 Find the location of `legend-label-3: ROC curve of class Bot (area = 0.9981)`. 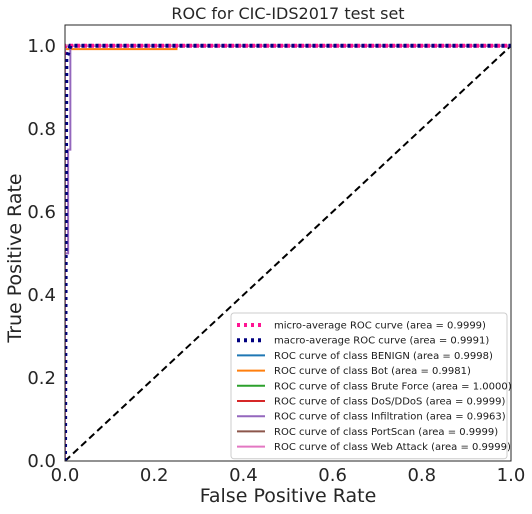

legend-label-3: ROC curve of class Bot (area = 0.9981) is located at coordinates (372, 371).